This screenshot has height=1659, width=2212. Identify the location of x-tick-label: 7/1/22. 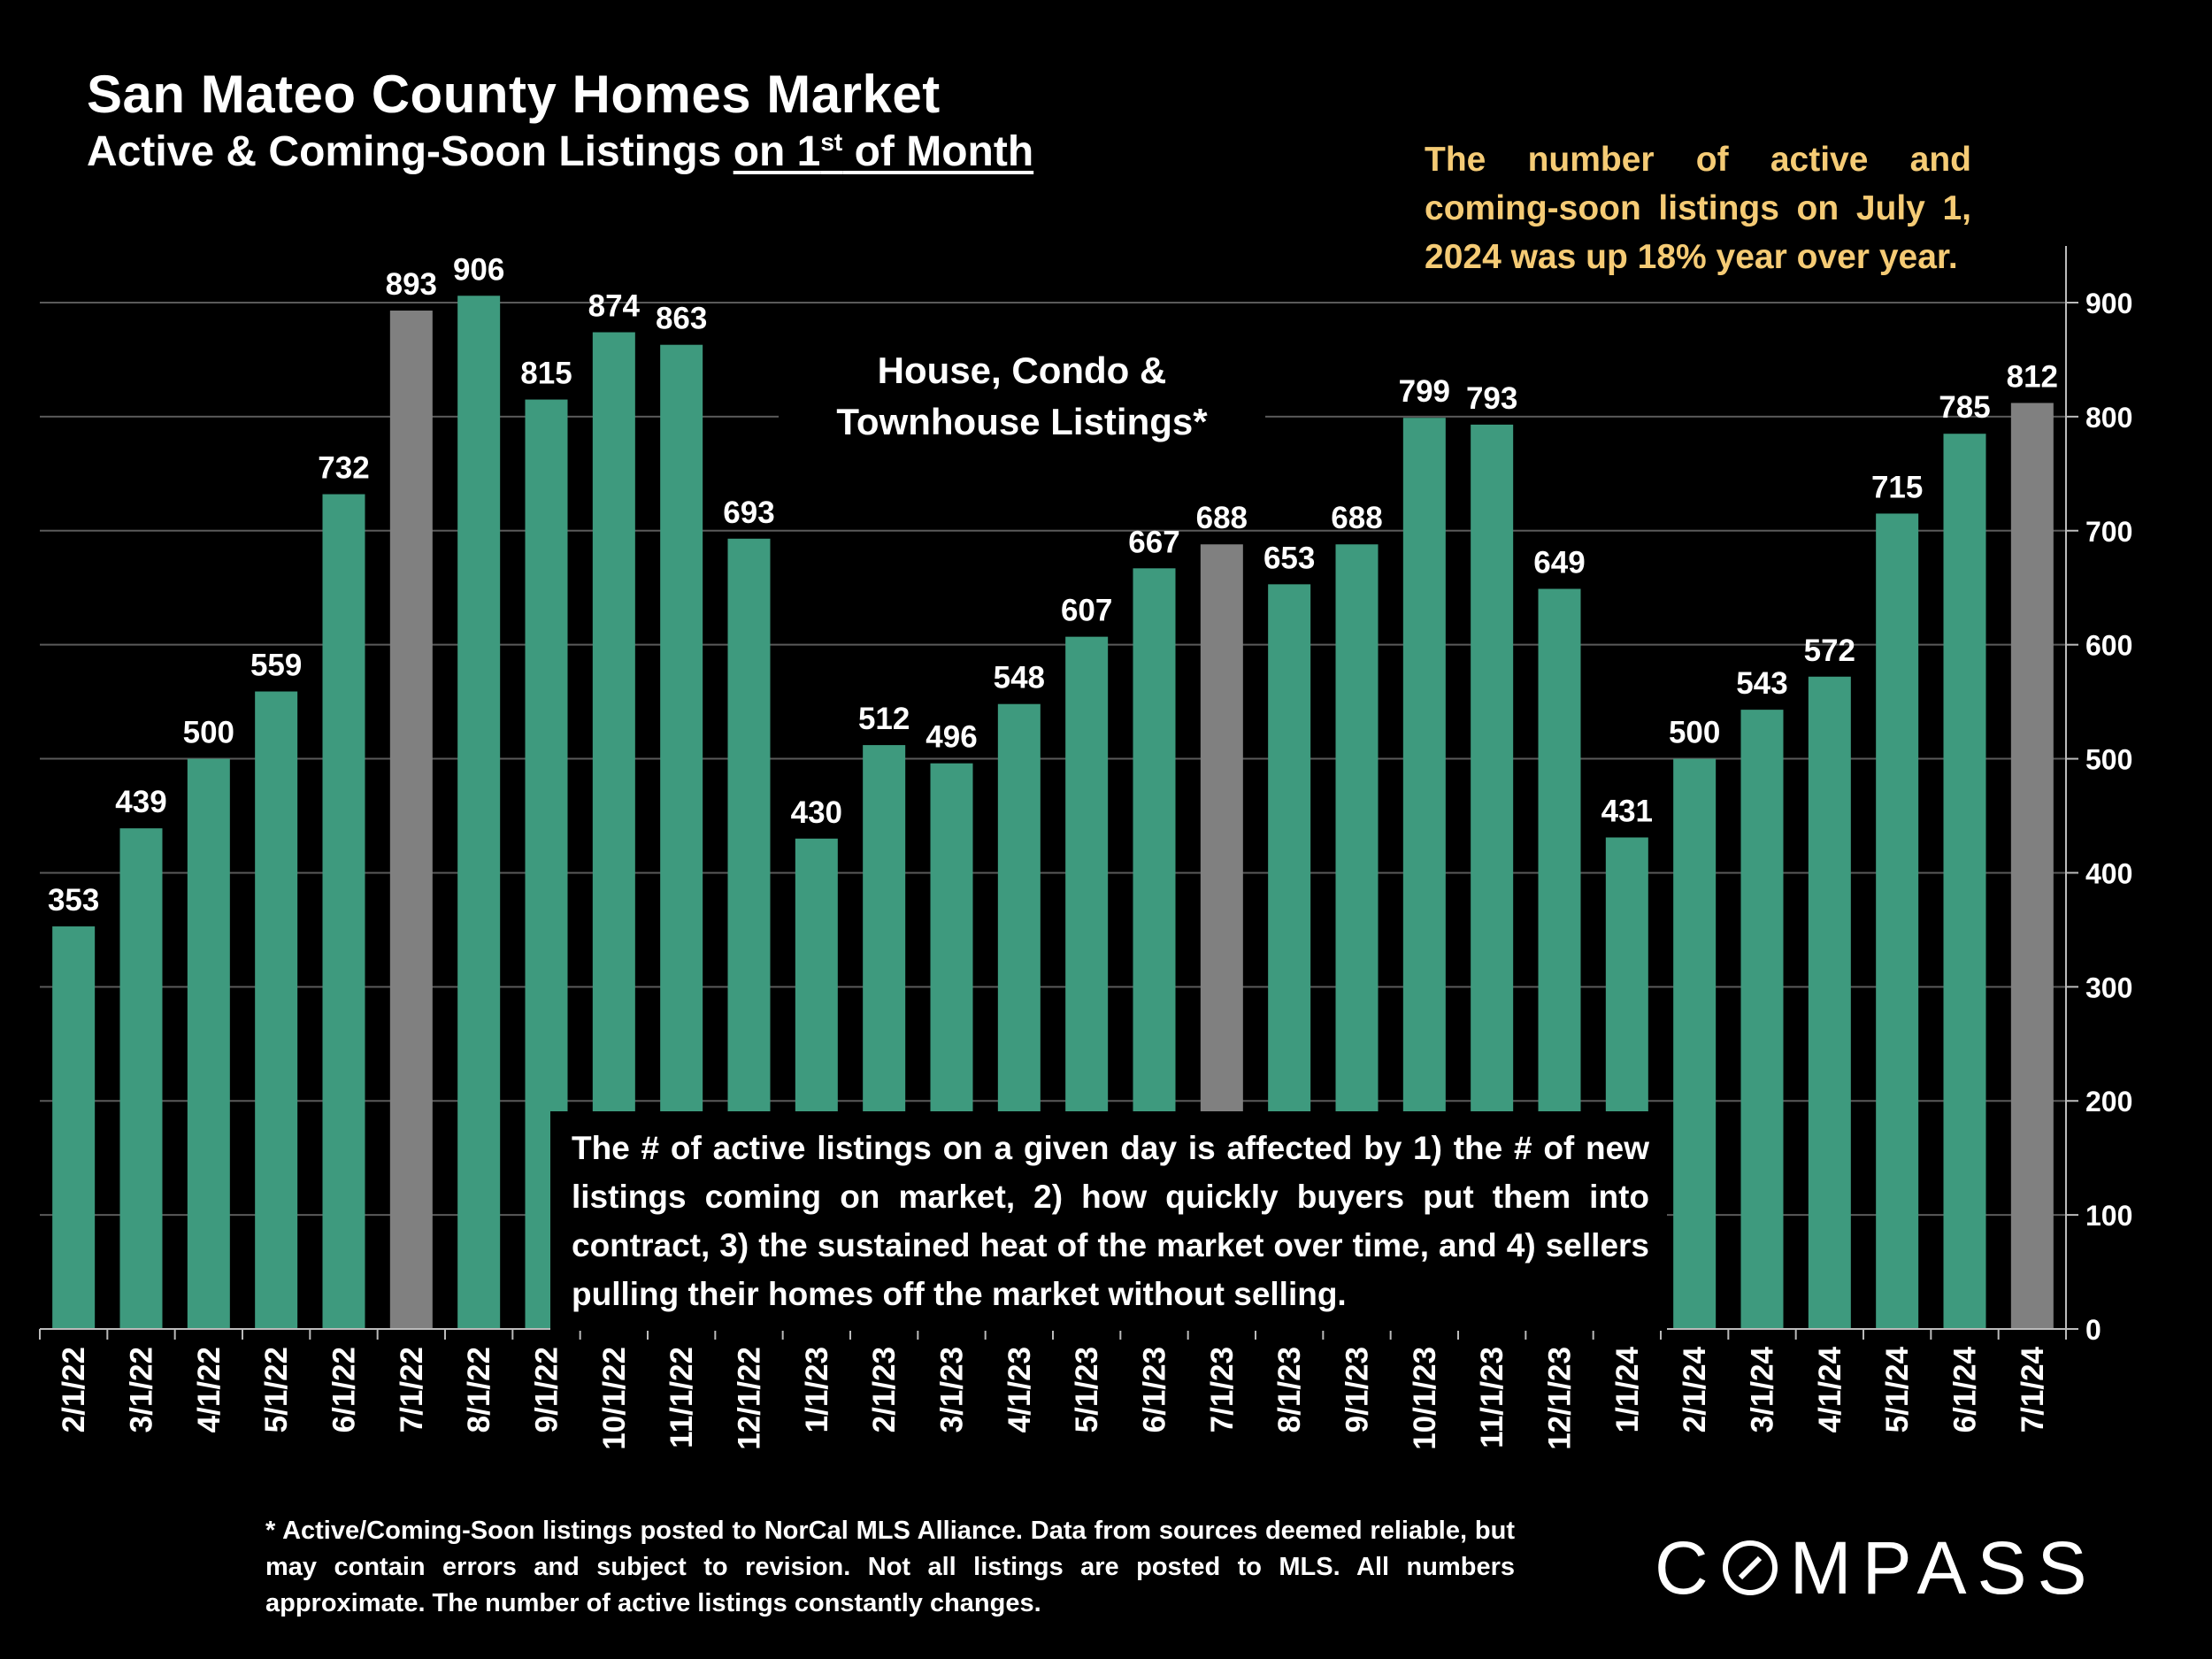
(412, 1390).